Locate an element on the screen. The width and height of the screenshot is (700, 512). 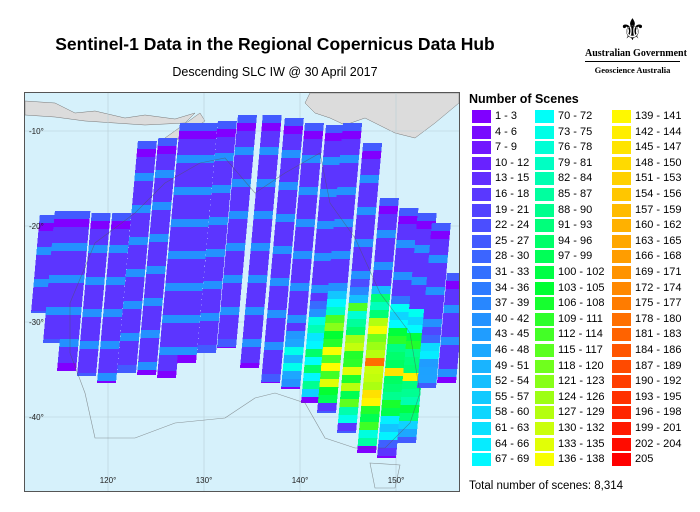
legend-item: 133 - 135 is located at coordinates (572, 444).